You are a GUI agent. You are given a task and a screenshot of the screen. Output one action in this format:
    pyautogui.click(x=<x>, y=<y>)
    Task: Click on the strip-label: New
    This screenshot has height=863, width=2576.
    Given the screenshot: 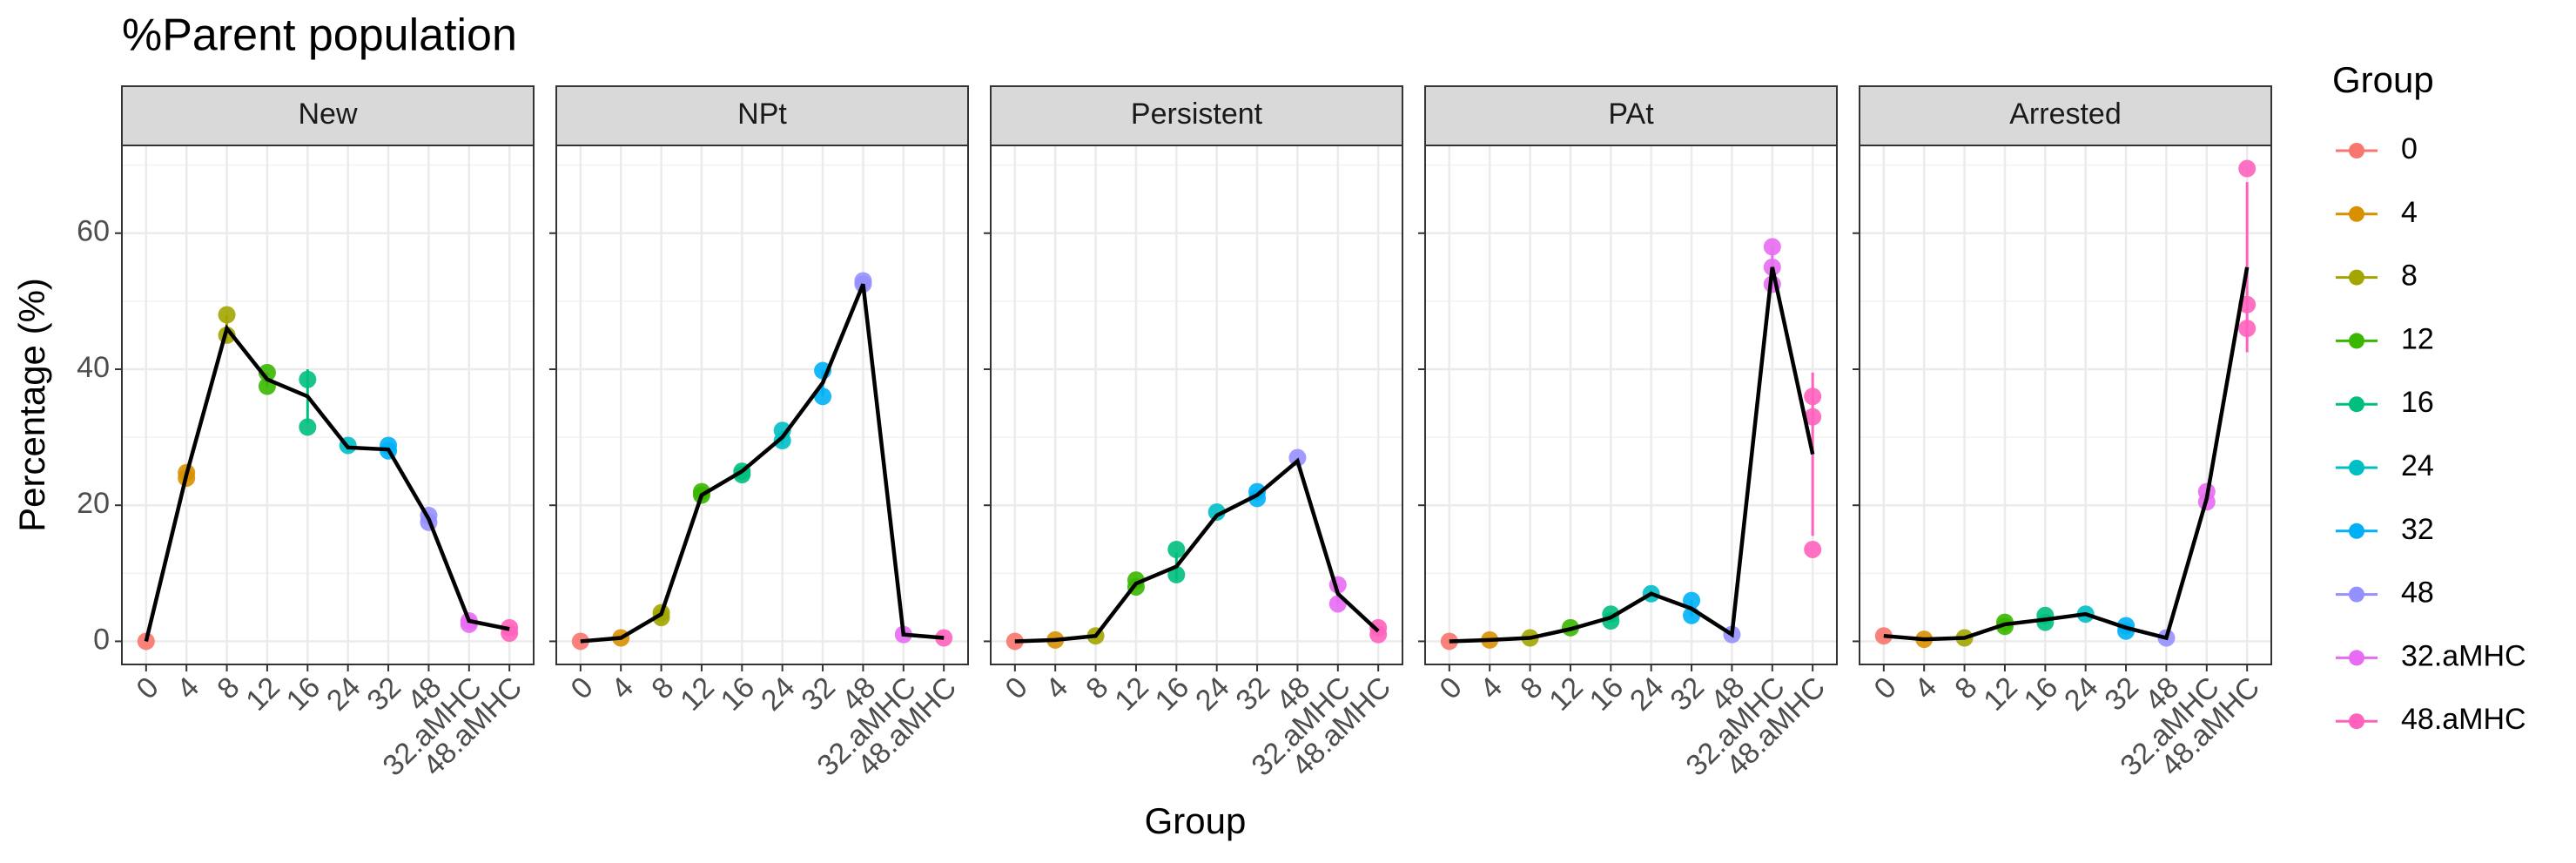 What is the action you would take?
    pyautogui.click(x=327, y=115)
    